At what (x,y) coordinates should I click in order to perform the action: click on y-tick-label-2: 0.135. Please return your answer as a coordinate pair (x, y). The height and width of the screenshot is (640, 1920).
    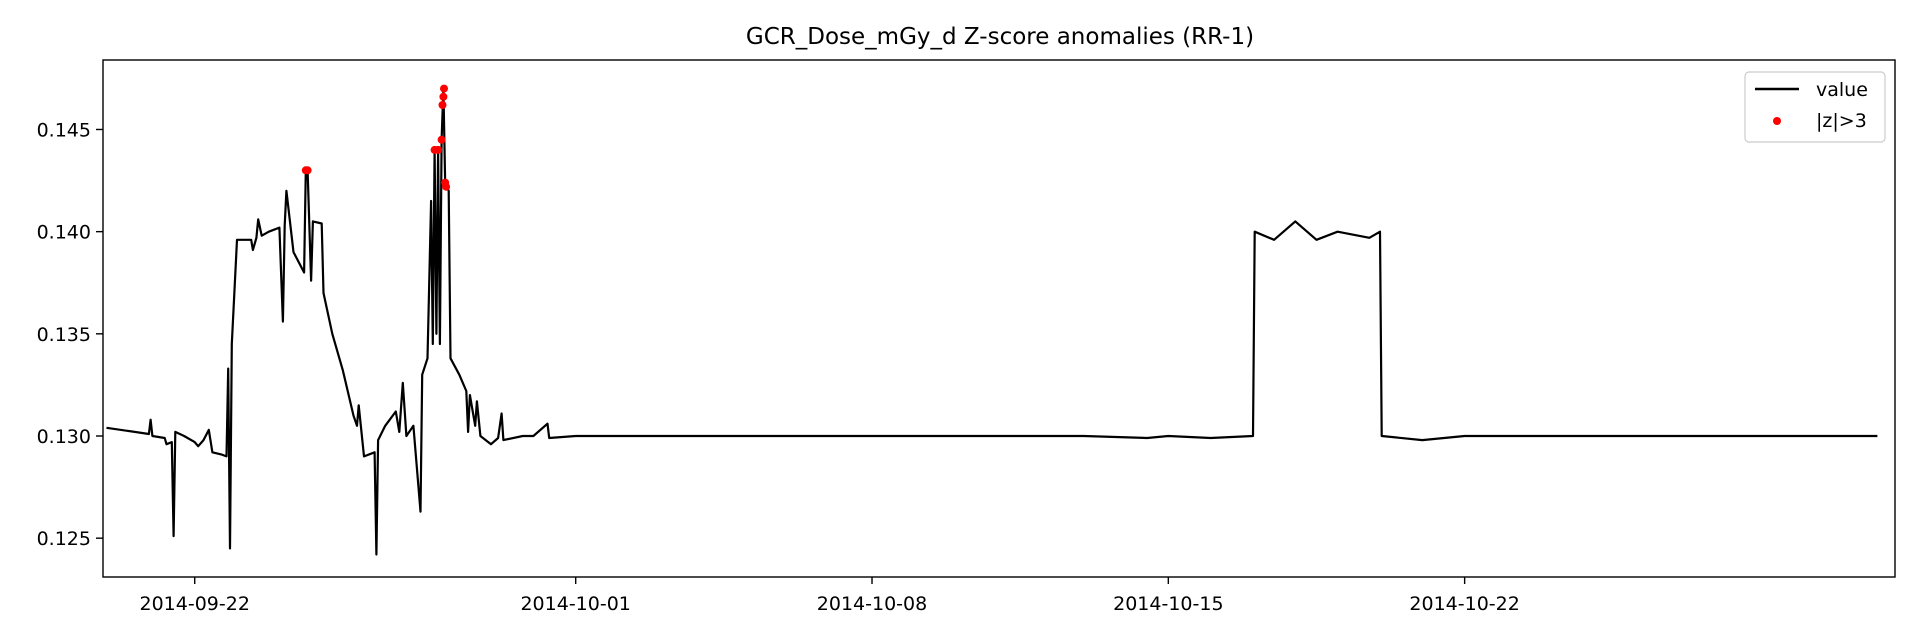
    Looking at the image, I should click on (64, 335).